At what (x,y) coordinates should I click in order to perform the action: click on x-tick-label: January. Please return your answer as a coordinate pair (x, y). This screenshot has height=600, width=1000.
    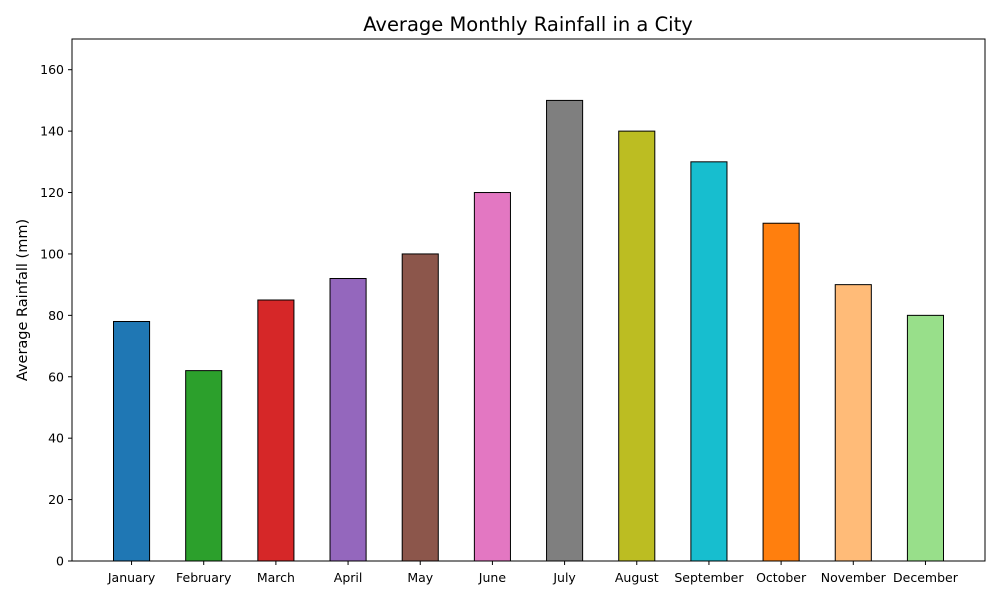
    Looking at the image, I should click on (131, 577).